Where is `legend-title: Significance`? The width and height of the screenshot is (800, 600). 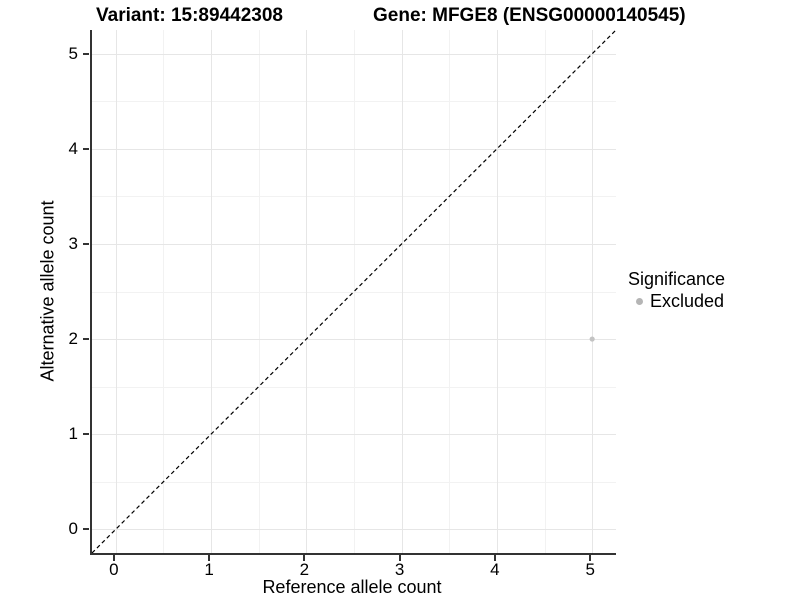
legend-title: Significance is located at coordinates (677, 279).